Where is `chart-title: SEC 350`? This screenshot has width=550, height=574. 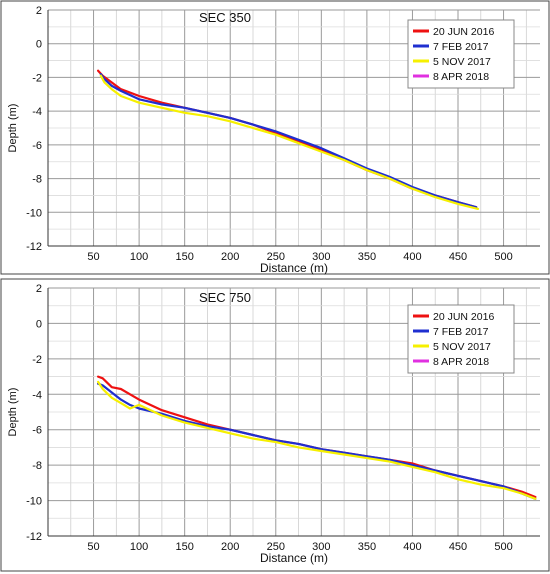
chart-title: SEC 350 is located at coordinates (225, 17).